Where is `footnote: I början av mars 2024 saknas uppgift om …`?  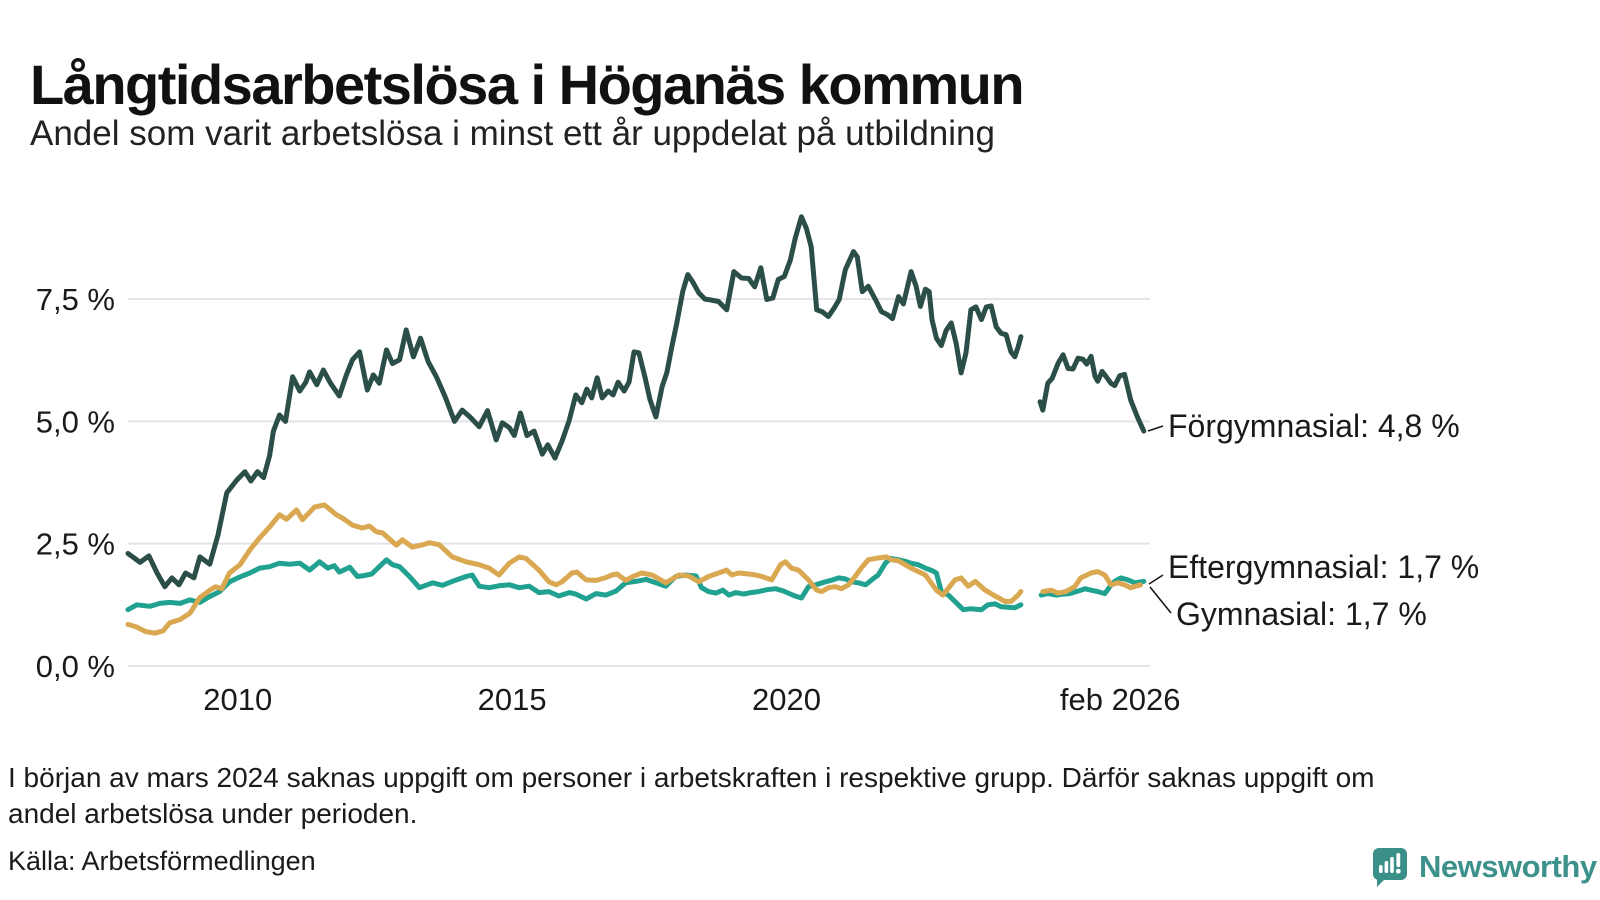 footnote: I början av mars 2024 saknas uppgift om … is located at coordinates (691, 795).